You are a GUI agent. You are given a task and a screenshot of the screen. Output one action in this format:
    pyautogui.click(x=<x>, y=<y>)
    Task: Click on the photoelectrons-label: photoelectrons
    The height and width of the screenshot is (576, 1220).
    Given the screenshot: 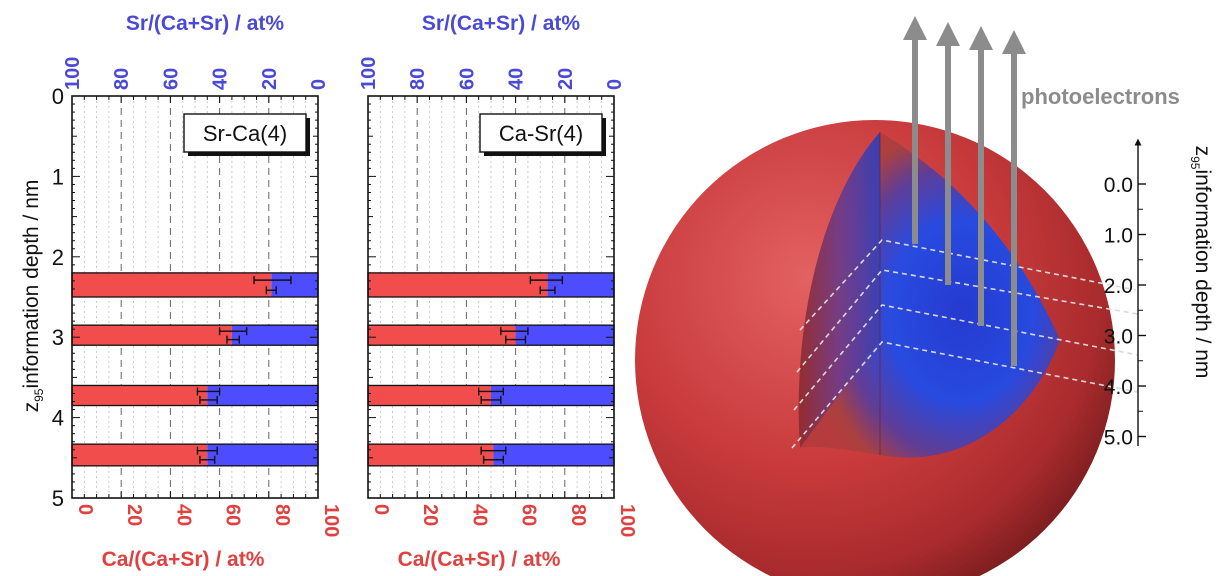 What is the action you would take?
    pyautogui.click(x=1100, y=96)
    